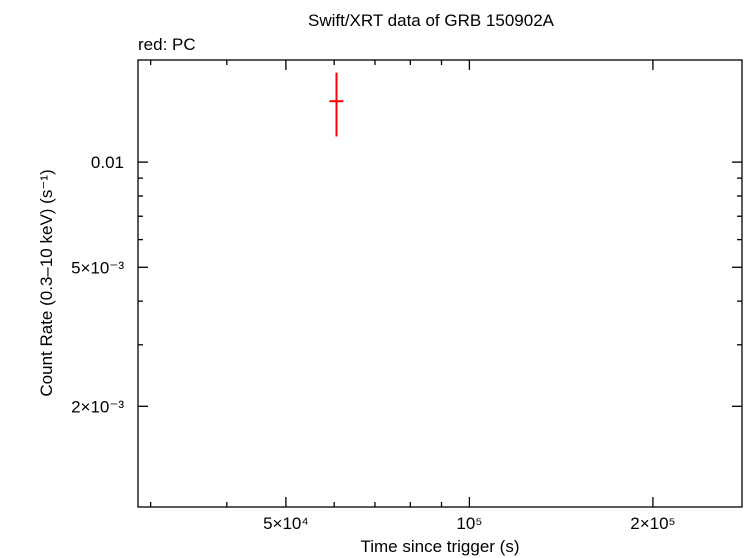 The image size is (746, 558). Describe the element at coordinates (167, 44) in the screenshot. I see `annotation: red: PC` at that location.